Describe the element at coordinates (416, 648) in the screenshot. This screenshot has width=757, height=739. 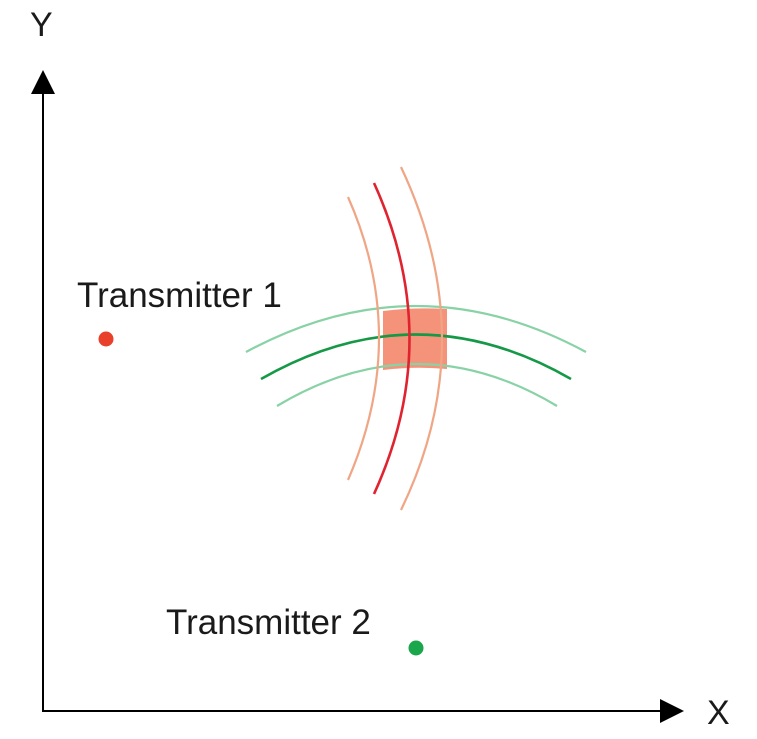
I see `transmitter-2-dot` at that location.